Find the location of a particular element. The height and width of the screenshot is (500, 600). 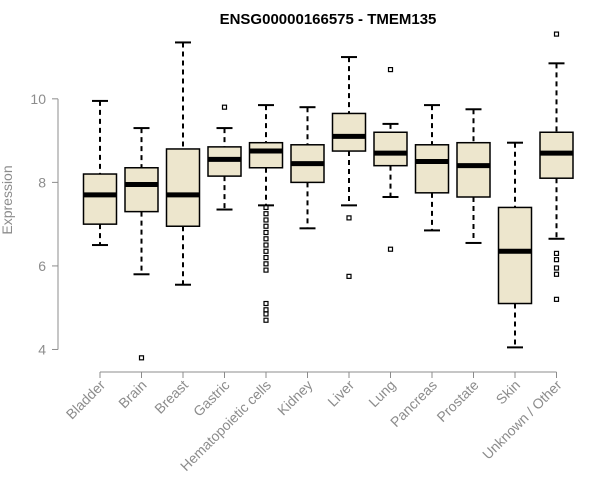

x-tick-label: Bladder is located at coordinates (86, 400).